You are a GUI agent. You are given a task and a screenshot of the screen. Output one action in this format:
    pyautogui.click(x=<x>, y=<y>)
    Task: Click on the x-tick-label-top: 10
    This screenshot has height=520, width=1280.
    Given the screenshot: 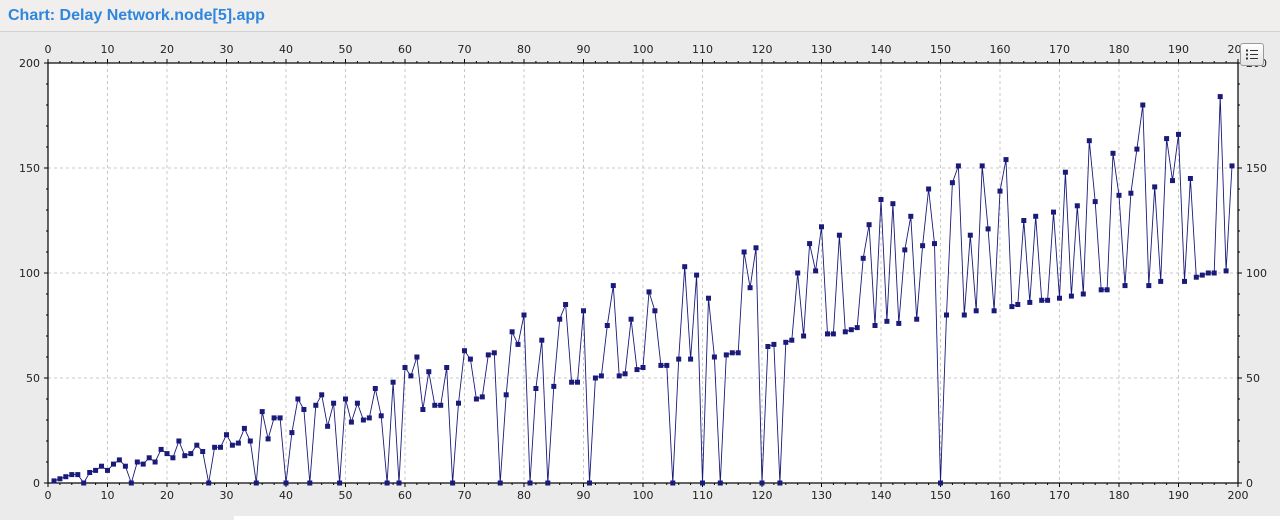 What is the action you would take?
    pyautogui.click(x=108, y=49)
    